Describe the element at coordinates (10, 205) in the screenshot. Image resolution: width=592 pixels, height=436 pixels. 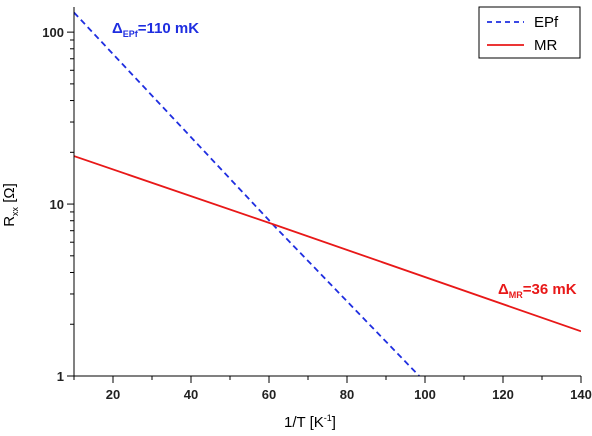
I see `y-axis-title: Rxx [Ω]` at that location.